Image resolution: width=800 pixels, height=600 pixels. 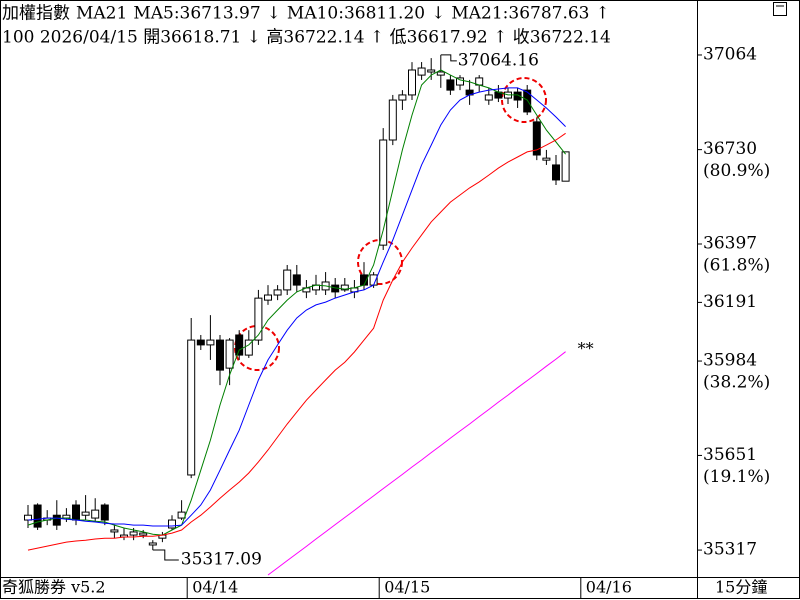 I want to click on low-annotation: 35317.09, so click(x=221, y=560).